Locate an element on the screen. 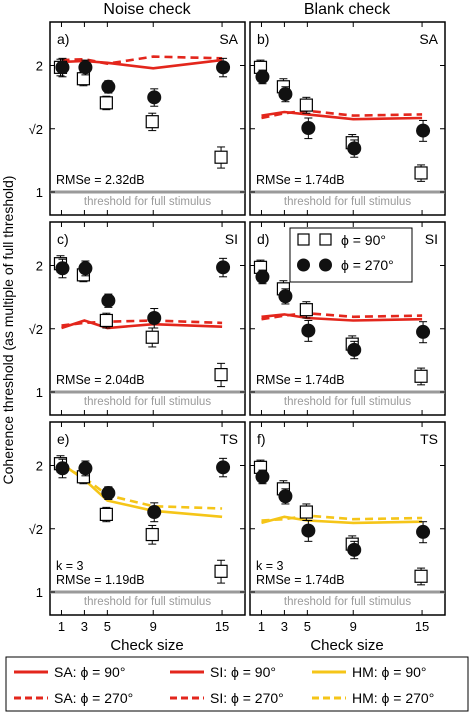 The height and width of the screenshot is (714, 474). panel-letter: a) is located at coordinates (63, 39).